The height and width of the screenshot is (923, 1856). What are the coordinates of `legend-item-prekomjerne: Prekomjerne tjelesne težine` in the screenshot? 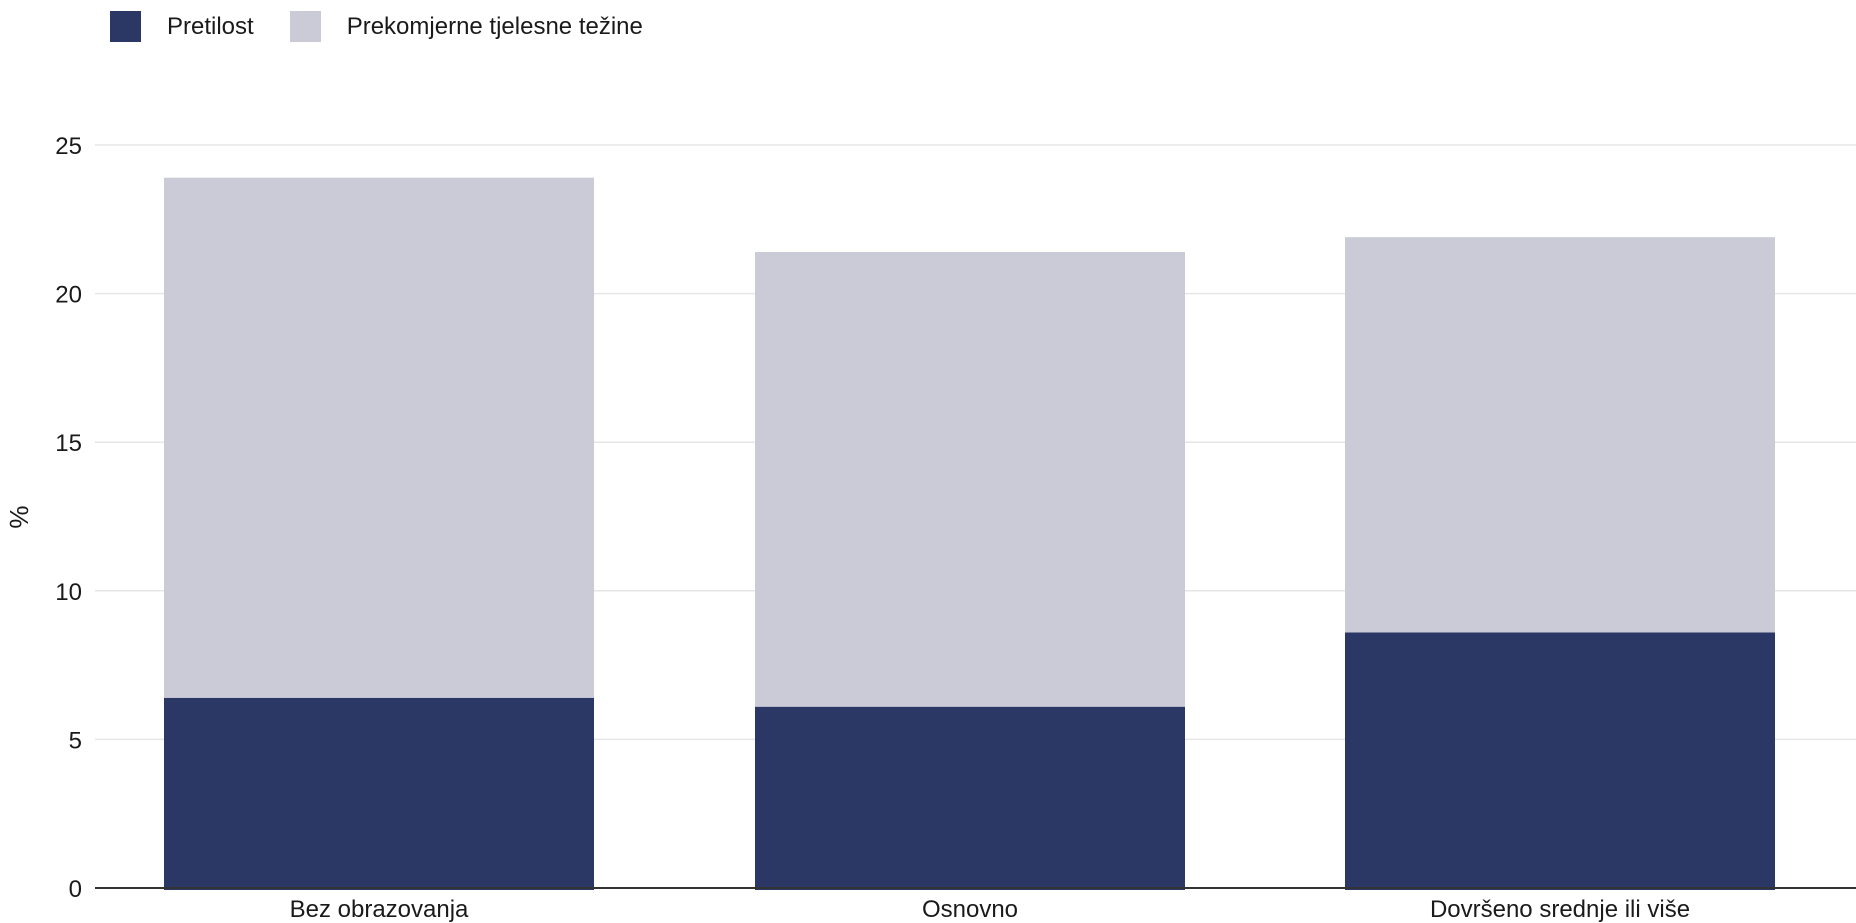 It's located at (466, 26).